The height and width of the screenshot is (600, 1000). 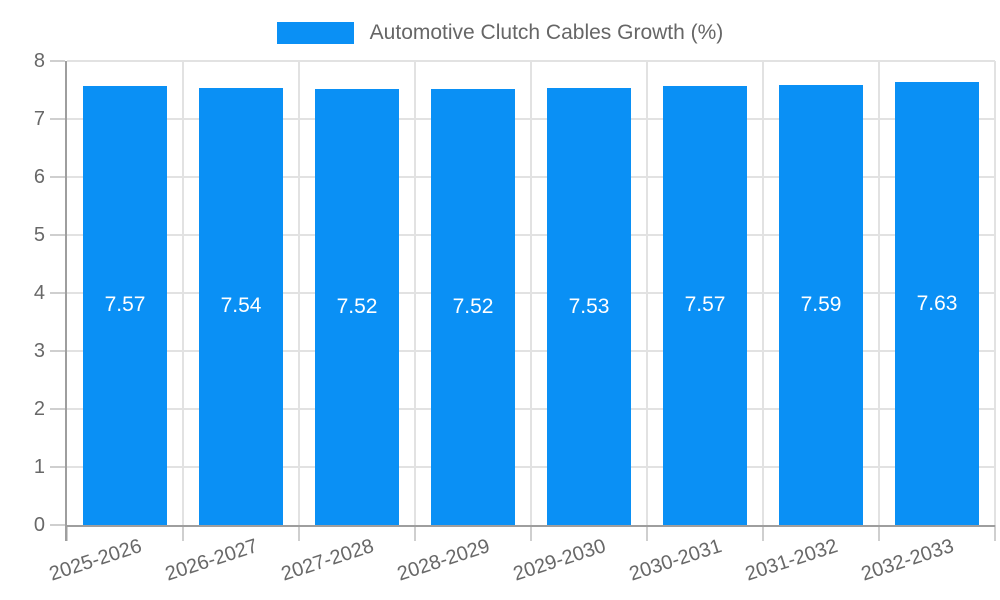 What do you see at coordinates (546, 32) in the screenshot?
I see `legend-label: Automotive Clutch Cables Growth (%)` at bounding box center [546, 32].